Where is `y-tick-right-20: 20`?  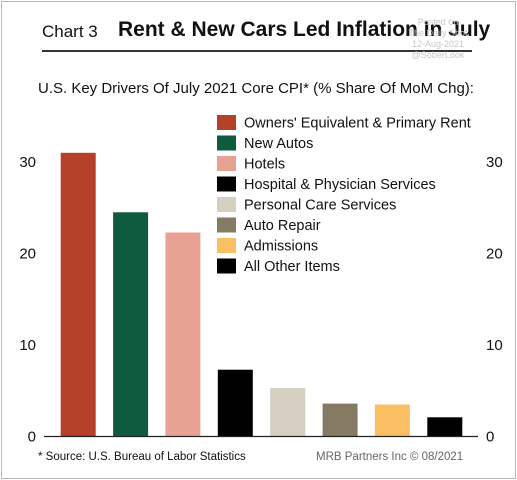
y-tick-right-20: 20 is located at coordinates (494, 254).